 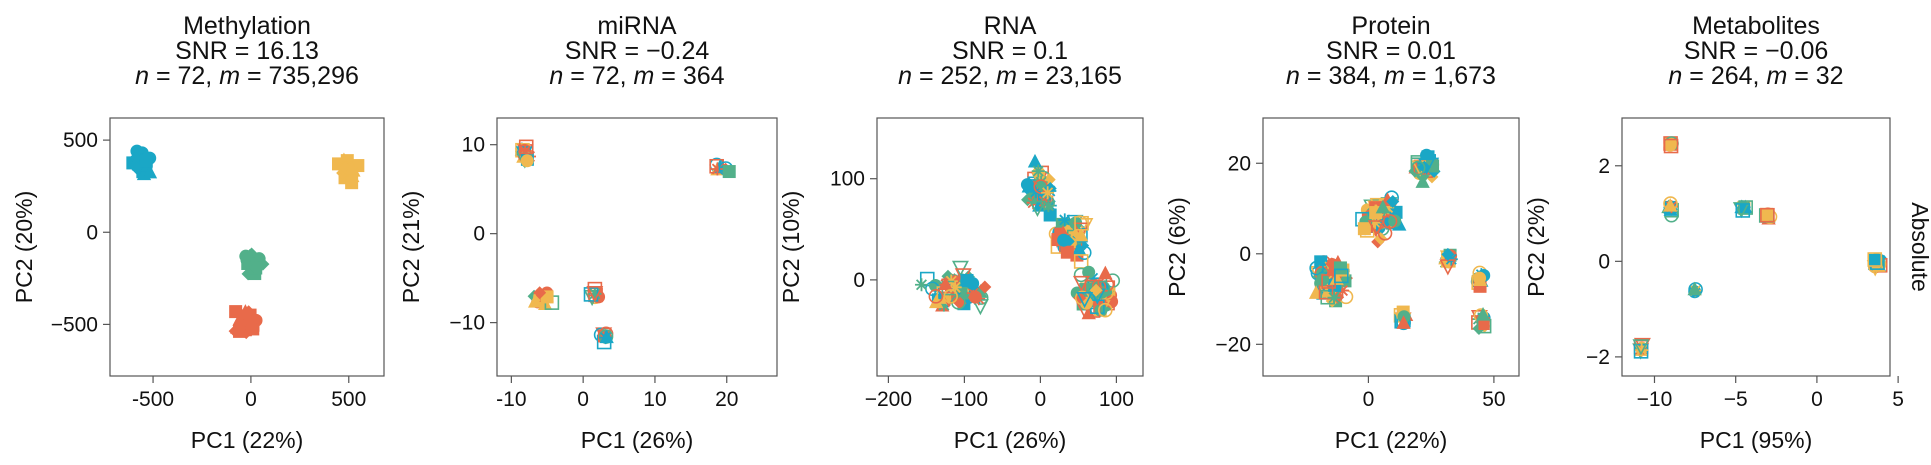 I want to click on x-tick-label: 100, so click(x=1116, y=399).